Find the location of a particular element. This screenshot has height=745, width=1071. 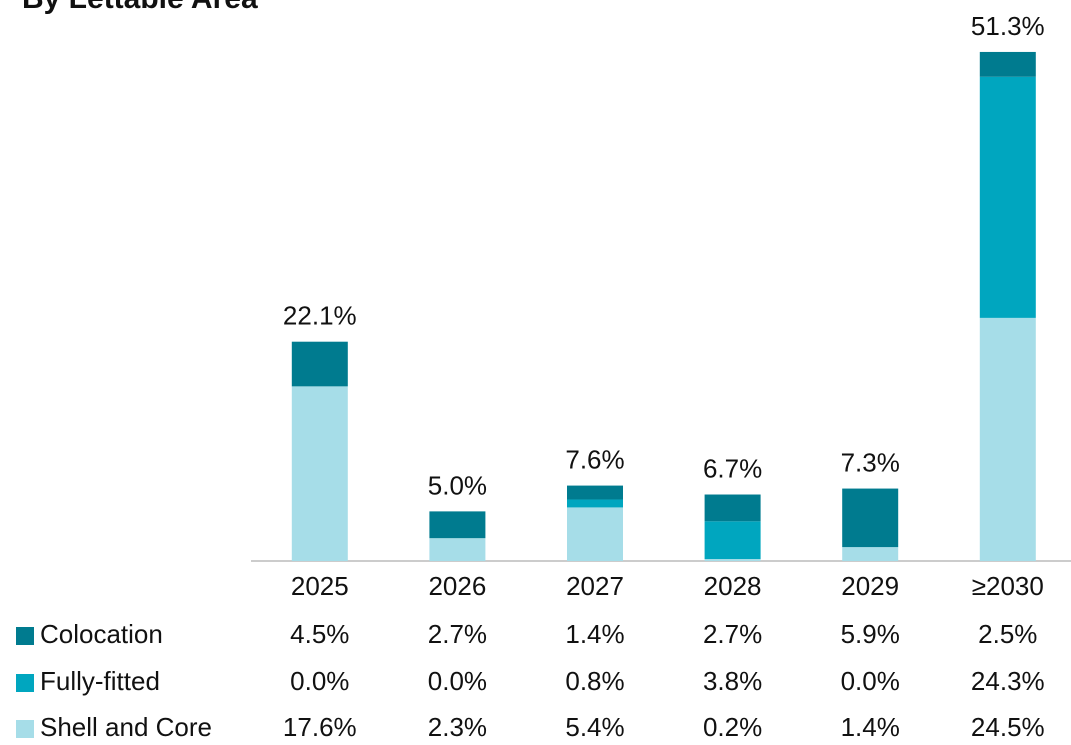

table-value: 17.6% is located at coordinates (320, 727).